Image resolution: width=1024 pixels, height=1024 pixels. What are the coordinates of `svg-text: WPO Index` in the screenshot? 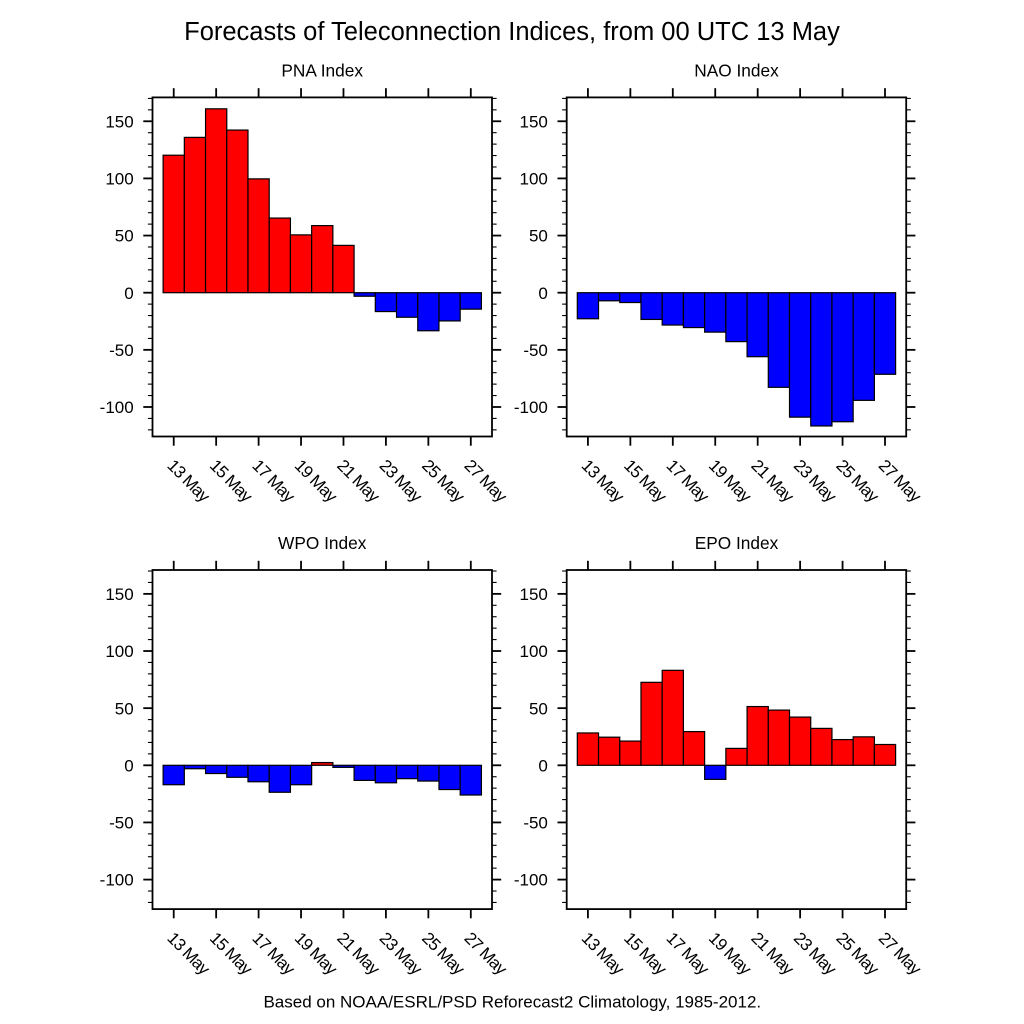 It's located at (322, 543).